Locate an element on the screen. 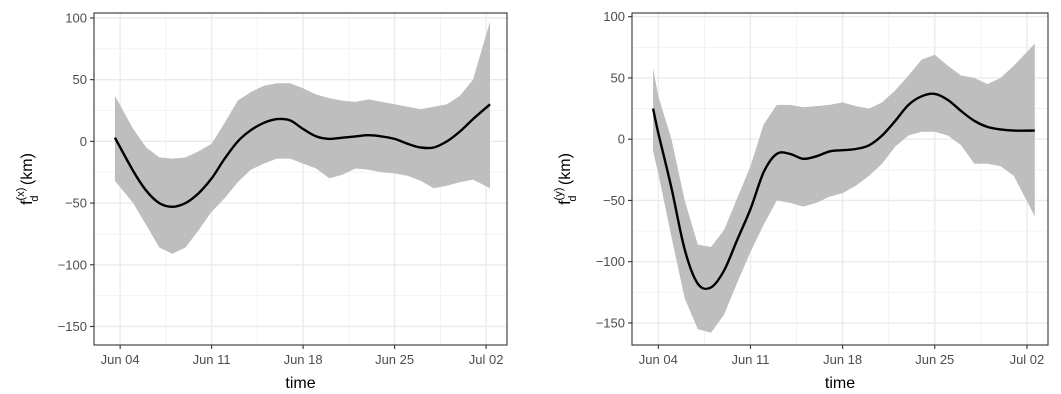  y-axis-title-superscript: (x) is located at coordinates (21, 194).